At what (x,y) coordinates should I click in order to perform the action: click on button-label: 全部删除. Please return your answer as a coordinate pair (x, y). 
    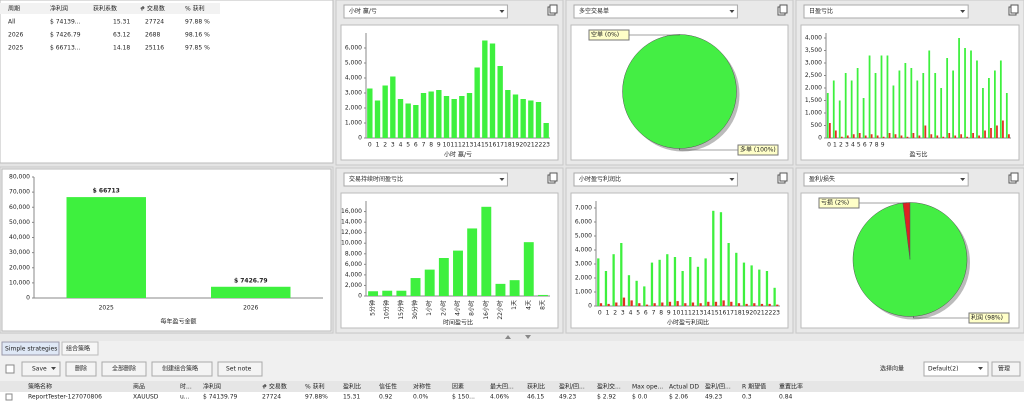
    Looking at the image, I should click on (124, 369).